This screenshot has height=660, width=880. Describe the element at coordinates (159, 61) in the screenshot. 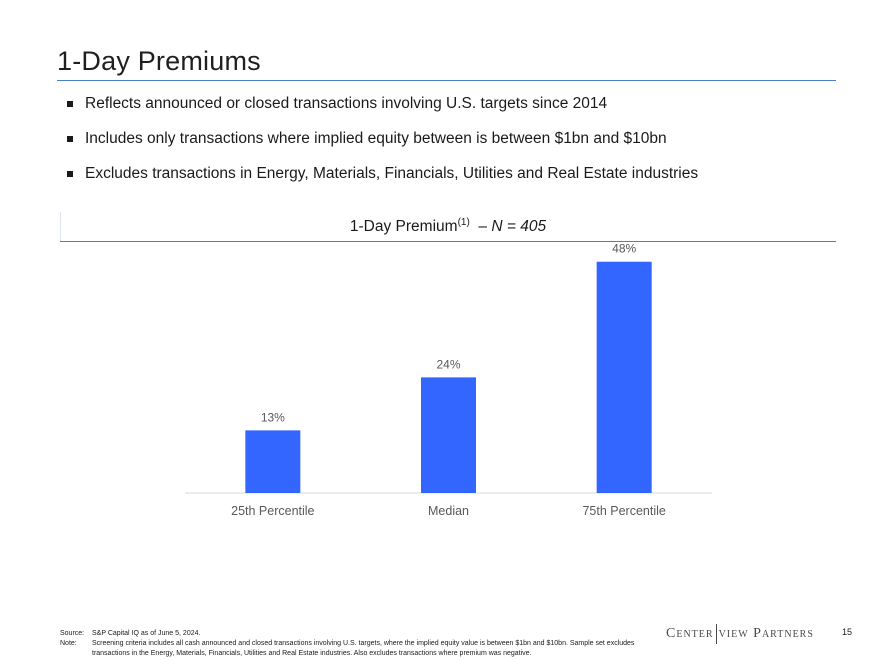

I see `slide-title: 1-Day Premiums` at that location.